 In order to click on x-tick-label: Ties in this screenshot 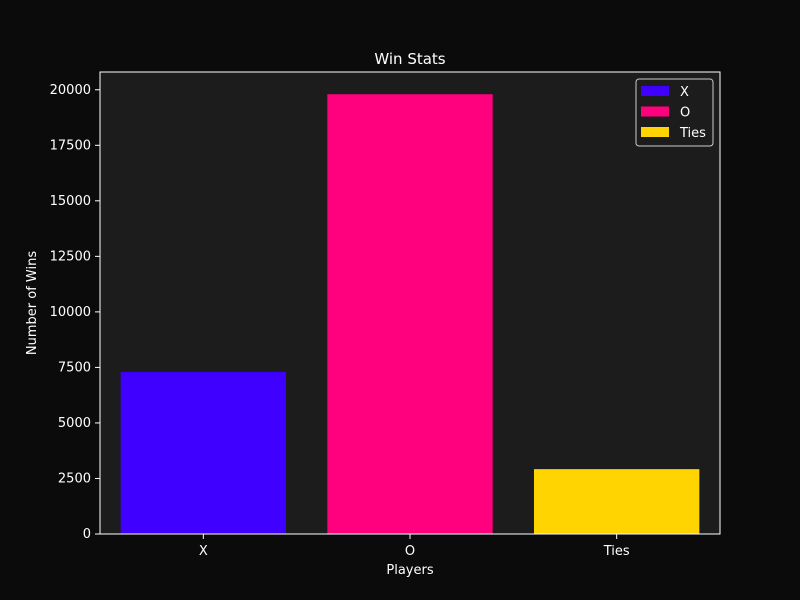, I will do `click(616, 551)`.